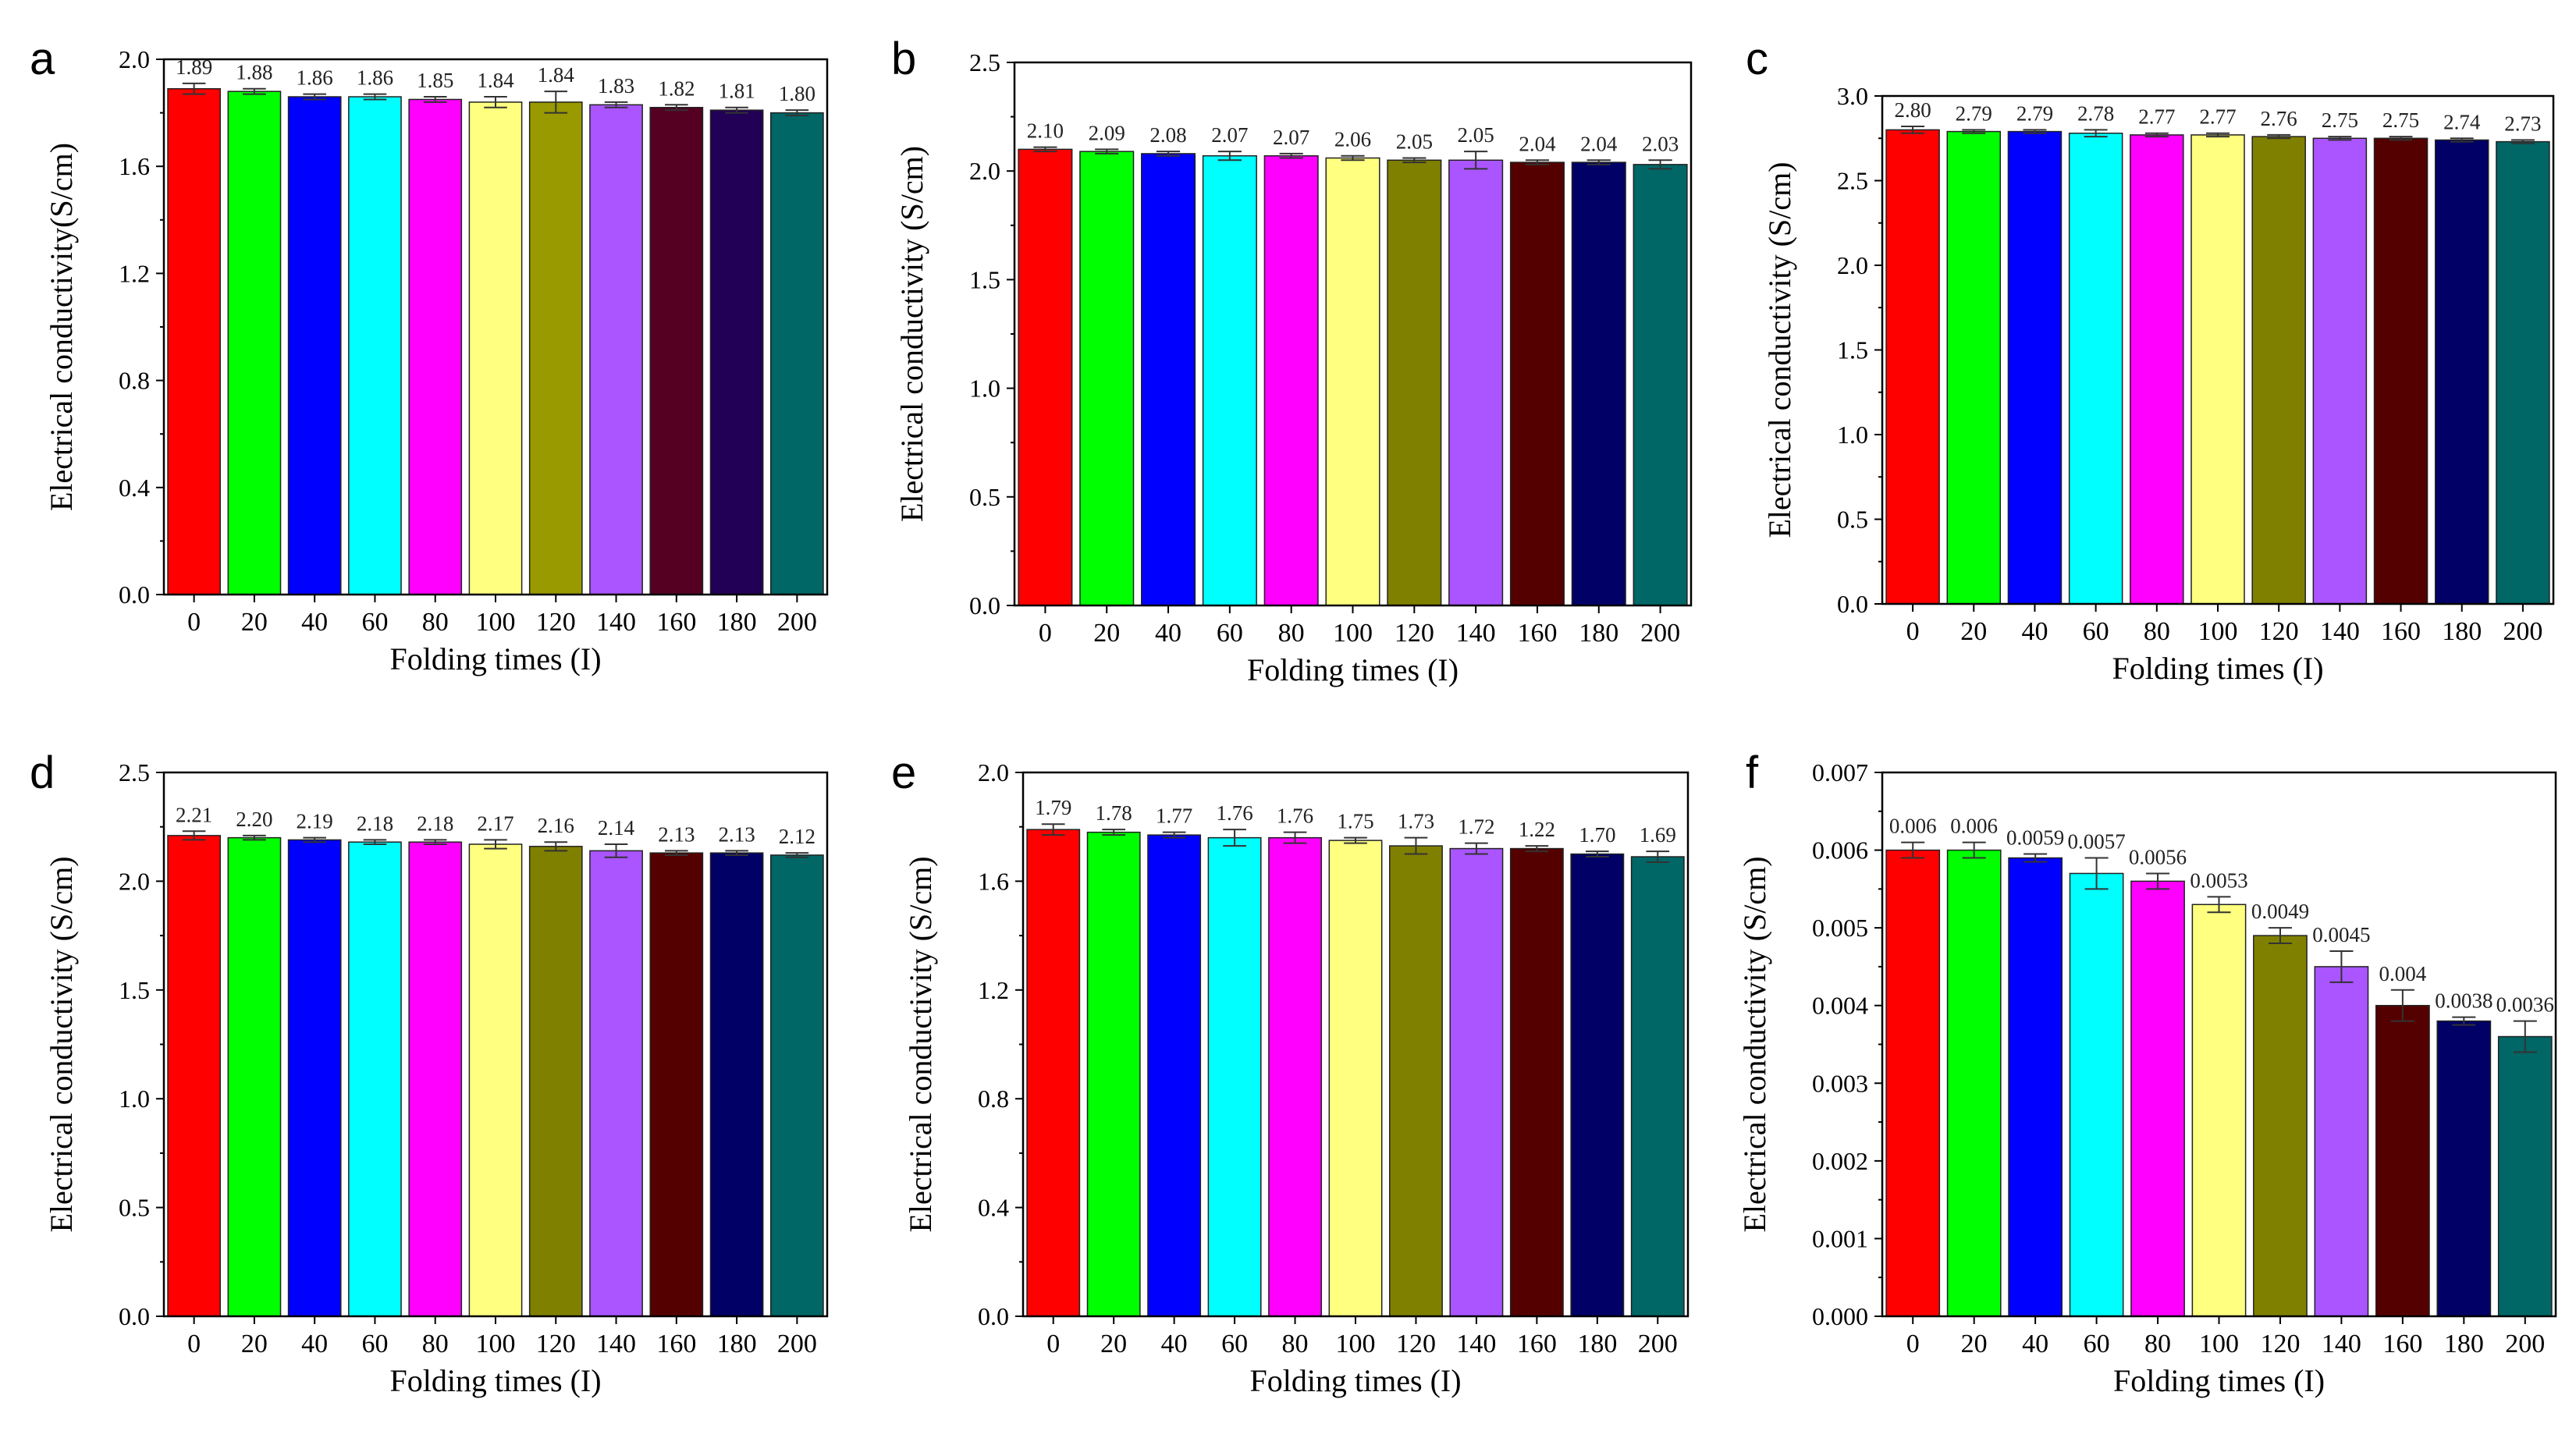 The image size is (2576, 1438). I want to click on data-label: 1.70, so click(1597, 835).